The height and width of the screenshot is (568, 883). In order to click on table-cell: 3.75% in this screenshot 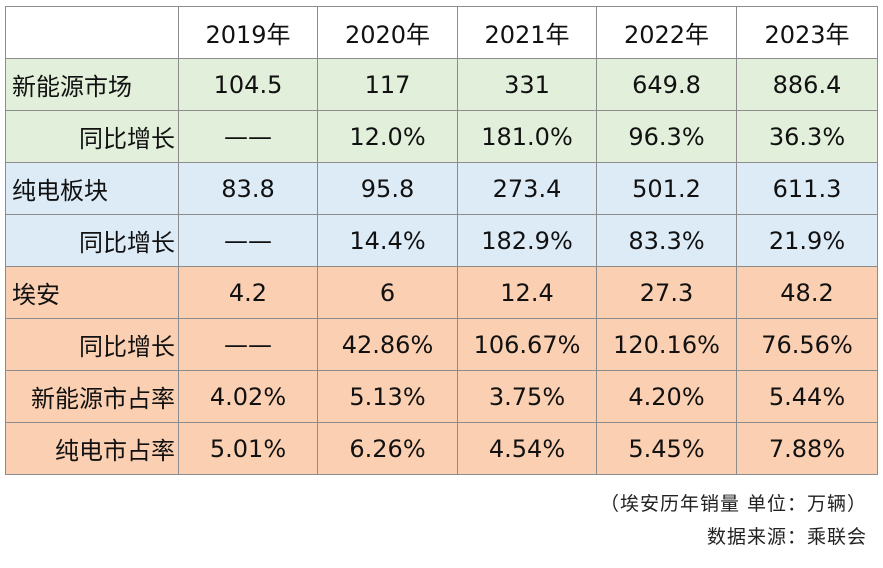, I will do `click(527, 396)`.